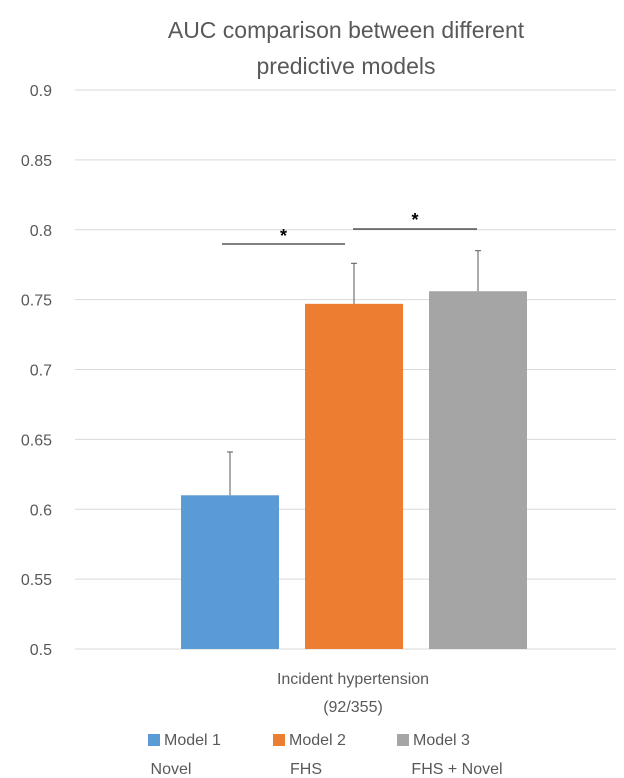  Describe the element at coordinates (41, 510) in the screenshot. I see `y-tick-label: 0.6` at that location.